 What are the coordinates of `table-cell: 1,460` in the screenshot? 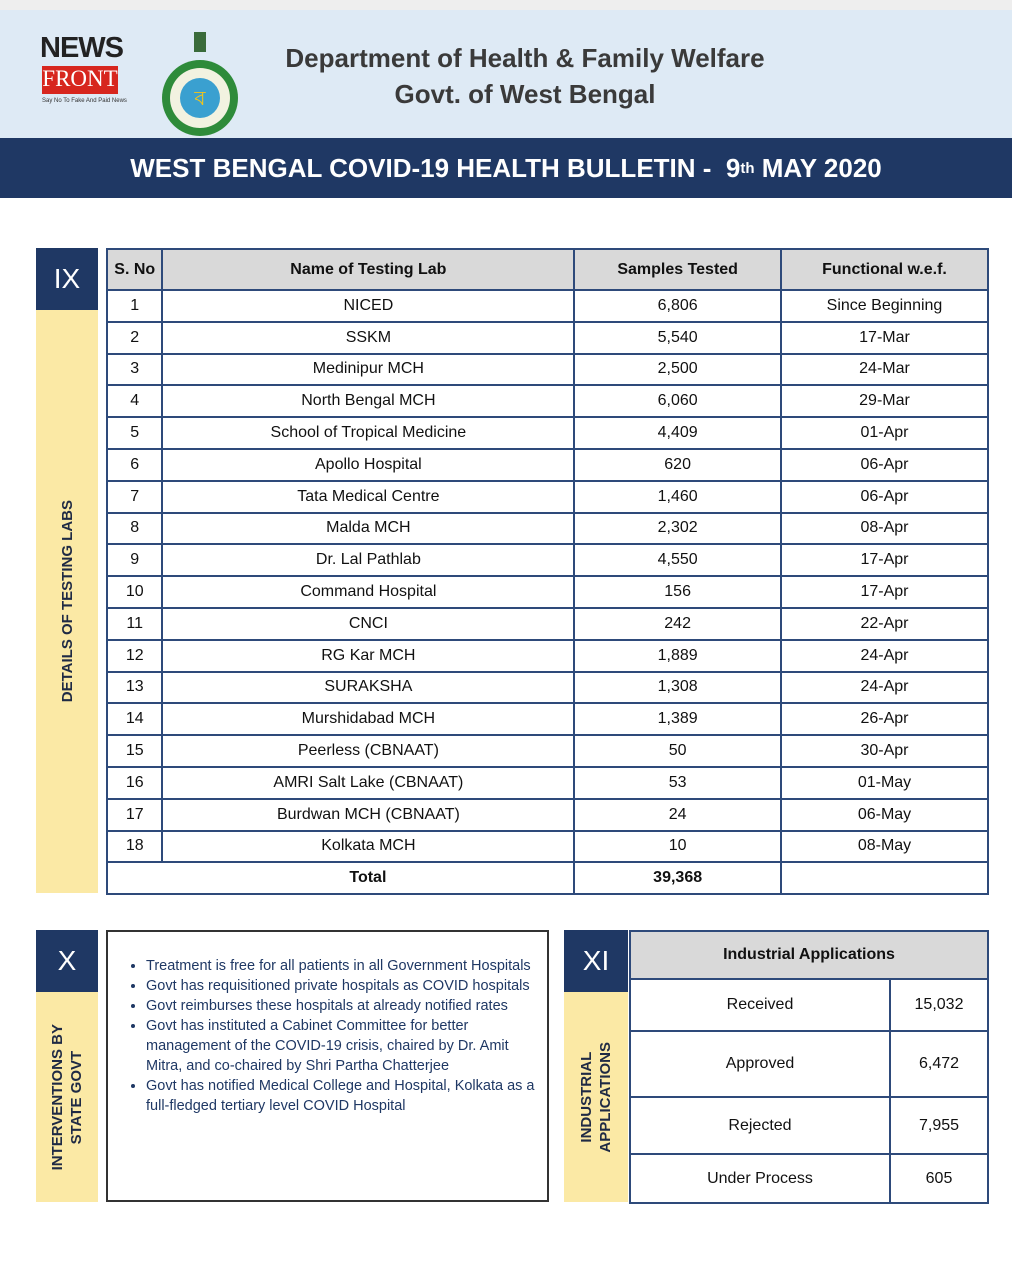 It's located at (677, 496).